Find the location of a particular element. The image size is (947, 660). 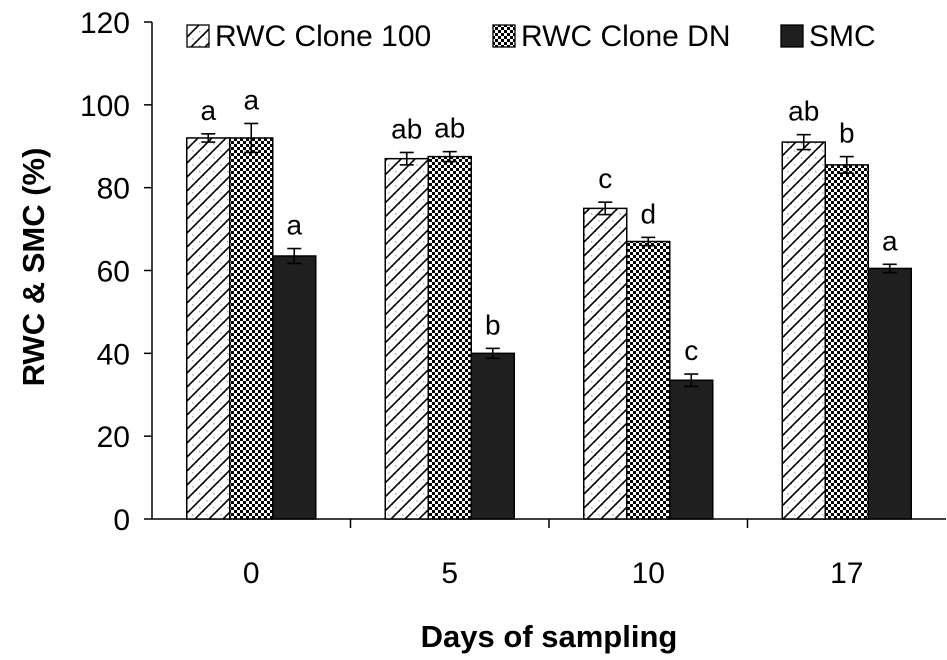

x-axis: 0 5 10 17 is located at coordinates (549, 554).